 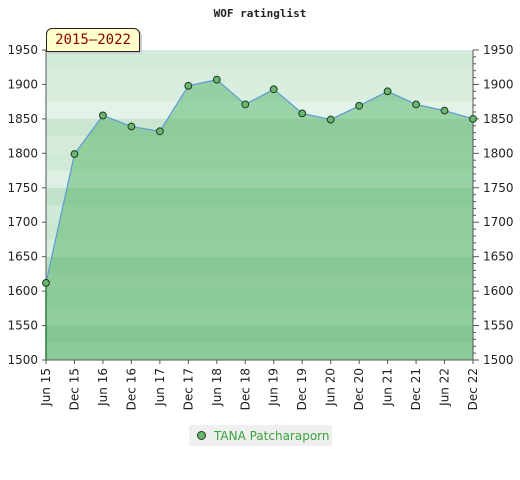 What do you see at coordinates (416, 389) in the screenshot?
I see `x-tick-label: Dec 21` at bounding box center [416, 389].